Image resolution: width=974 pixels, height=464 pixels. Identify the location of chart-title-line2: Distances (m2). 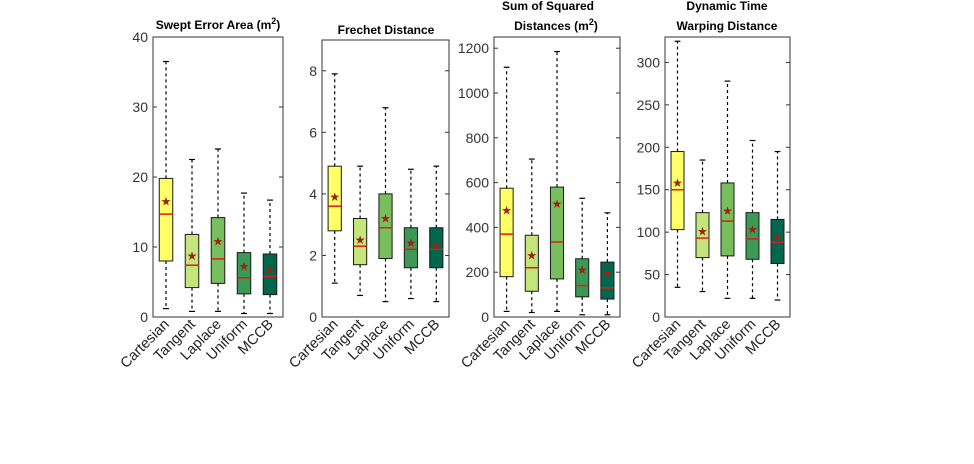
(556, 25).